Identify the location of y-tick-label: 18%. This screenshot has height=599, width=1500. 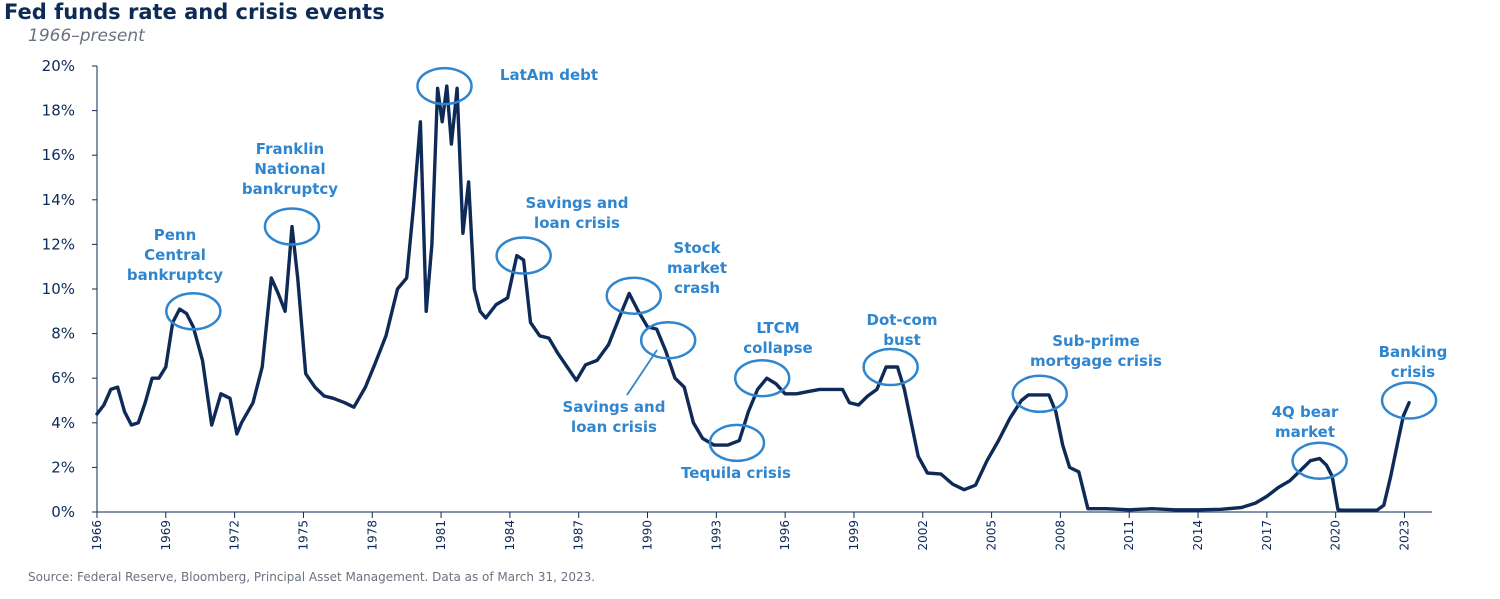
(58, 111).